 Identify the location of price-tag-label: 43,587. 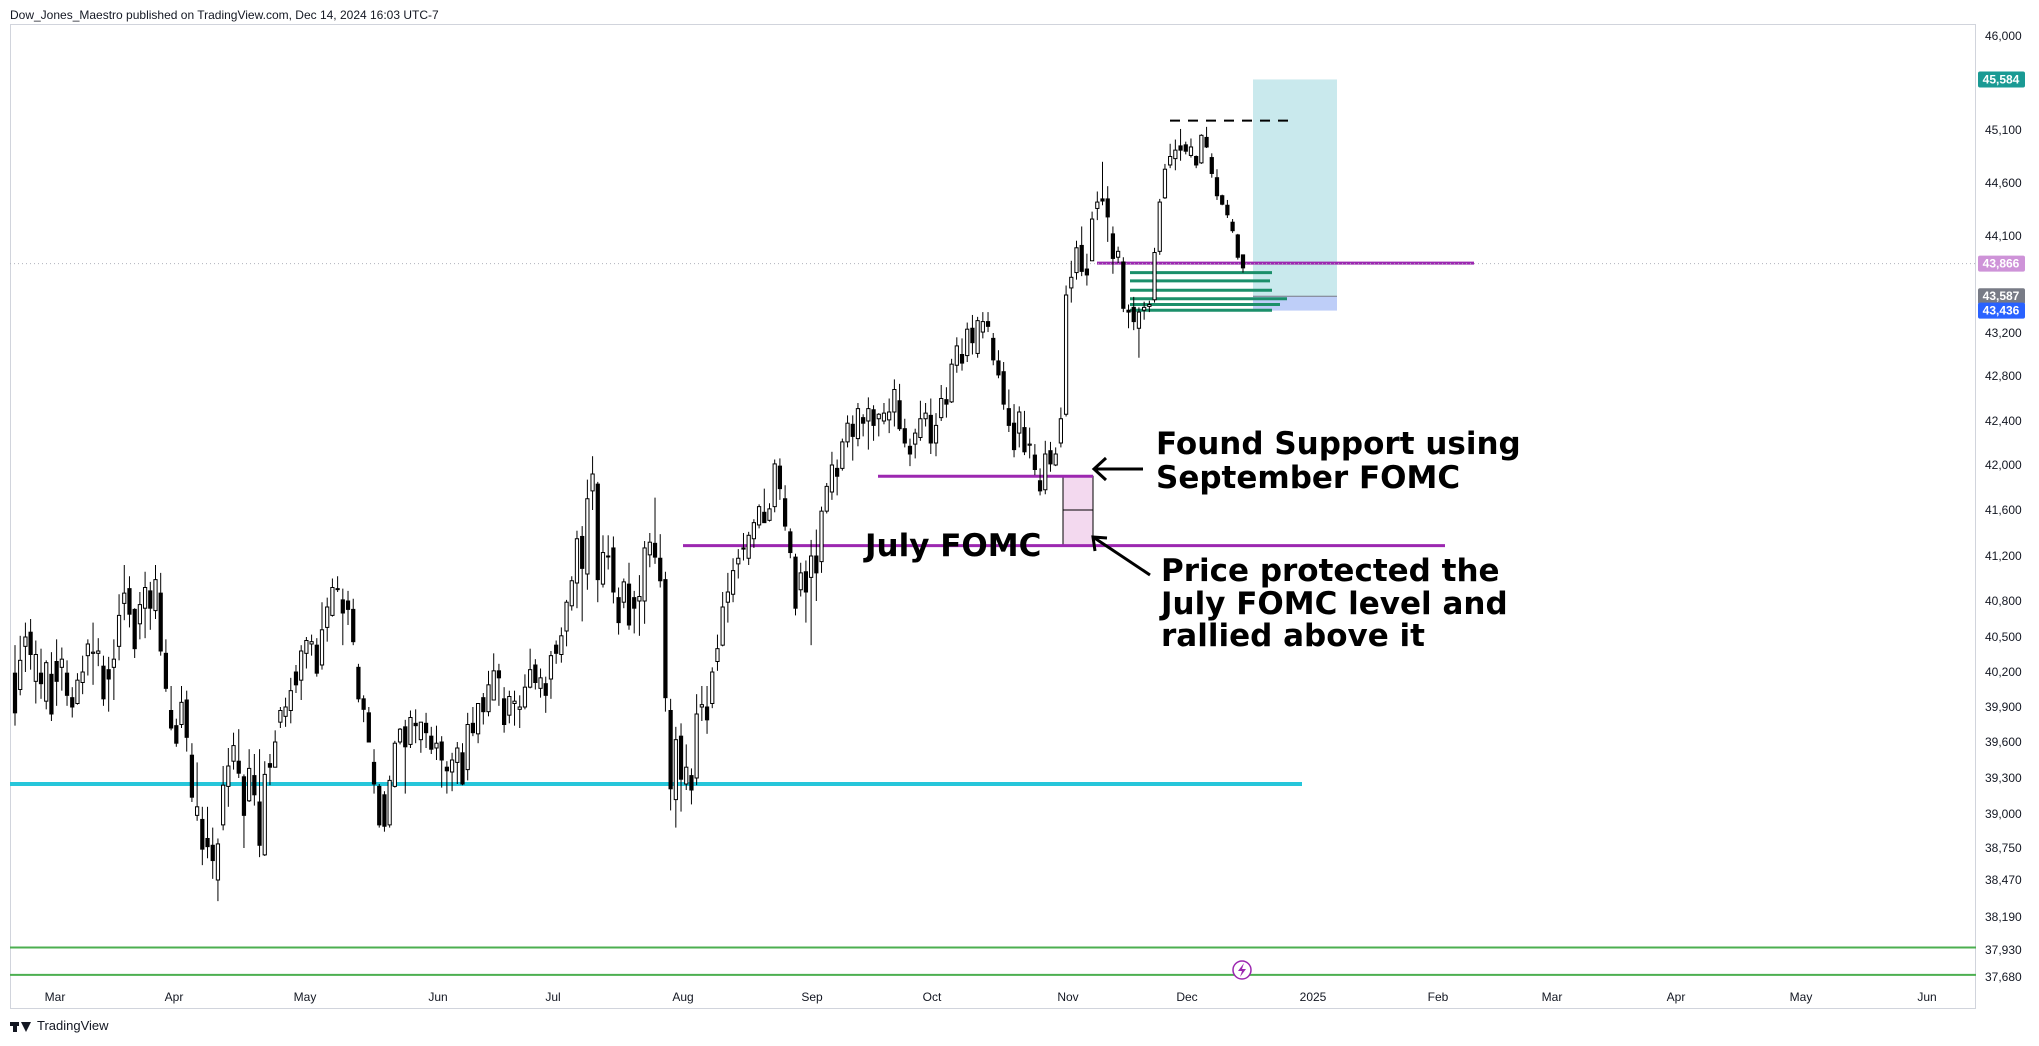
(2001, 296).